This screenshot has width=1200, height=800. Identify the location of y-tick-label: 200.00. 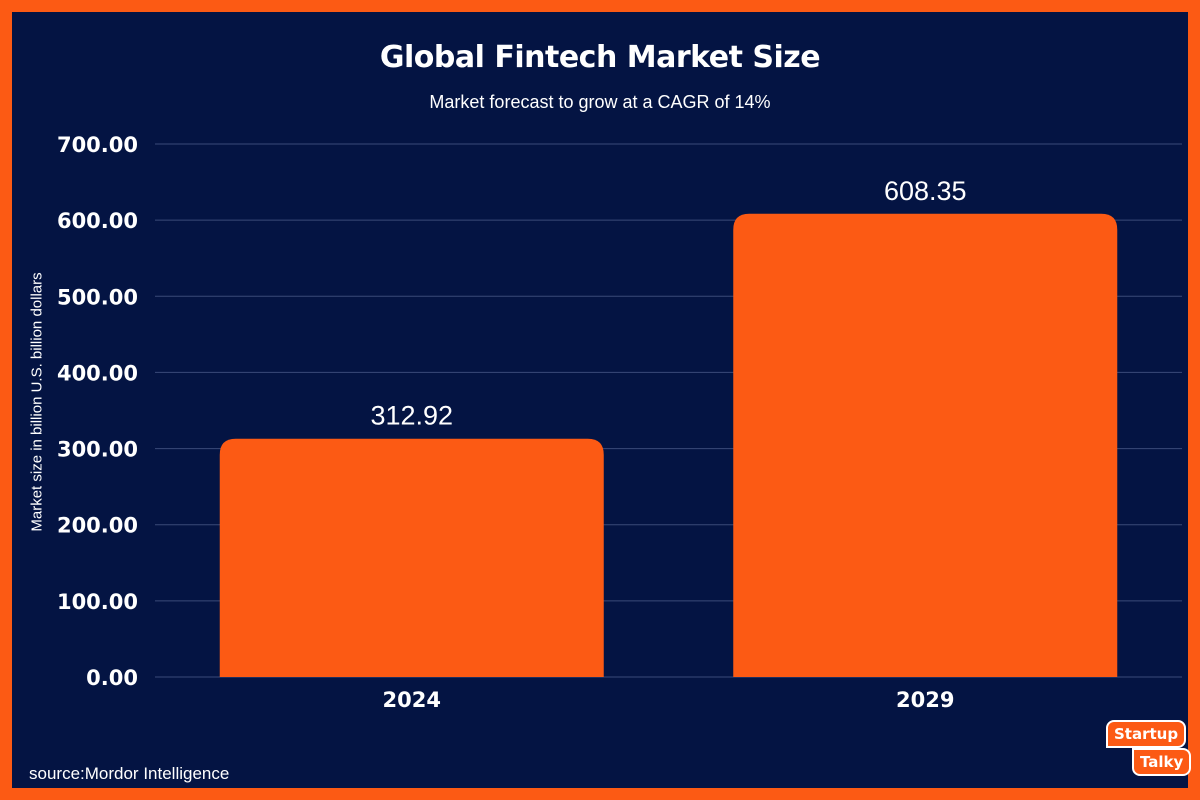
(97, 526).